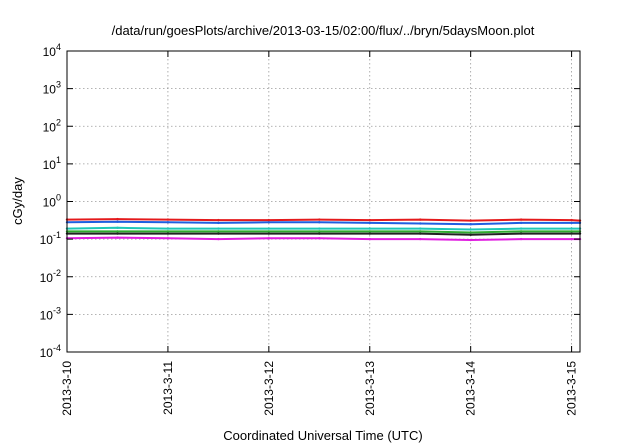  Describe the element at coordinates (168, 388) in the screenshot. I see `x-tick-label: 2013-3-11` at that location.